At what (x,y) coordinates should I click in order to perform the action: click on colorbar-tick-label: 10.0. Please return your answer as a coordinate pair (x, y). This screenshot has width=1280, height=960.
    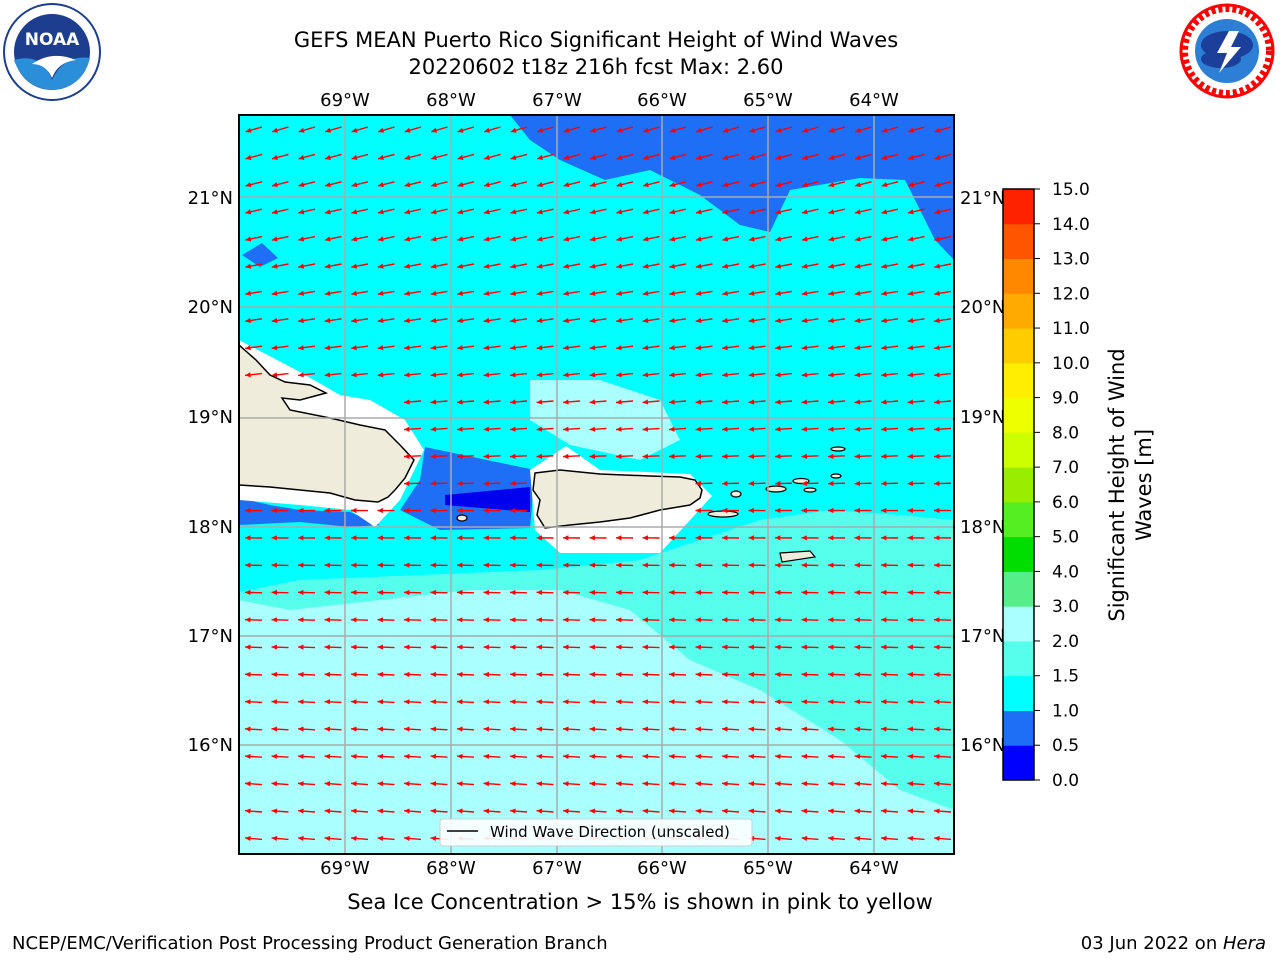
    Looking at the image, I should click on (1071, 364).